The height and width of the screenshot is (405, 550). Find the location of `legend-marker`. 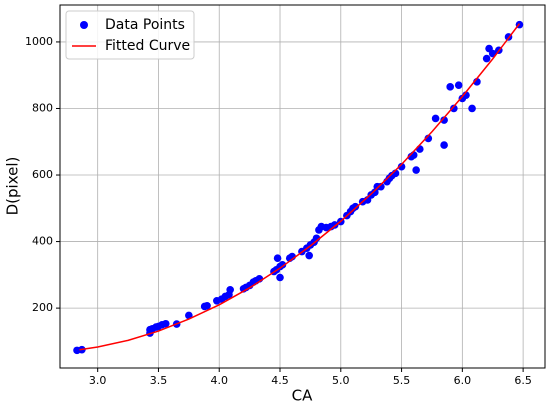

legend-marker is located at coordinates (84, 25).